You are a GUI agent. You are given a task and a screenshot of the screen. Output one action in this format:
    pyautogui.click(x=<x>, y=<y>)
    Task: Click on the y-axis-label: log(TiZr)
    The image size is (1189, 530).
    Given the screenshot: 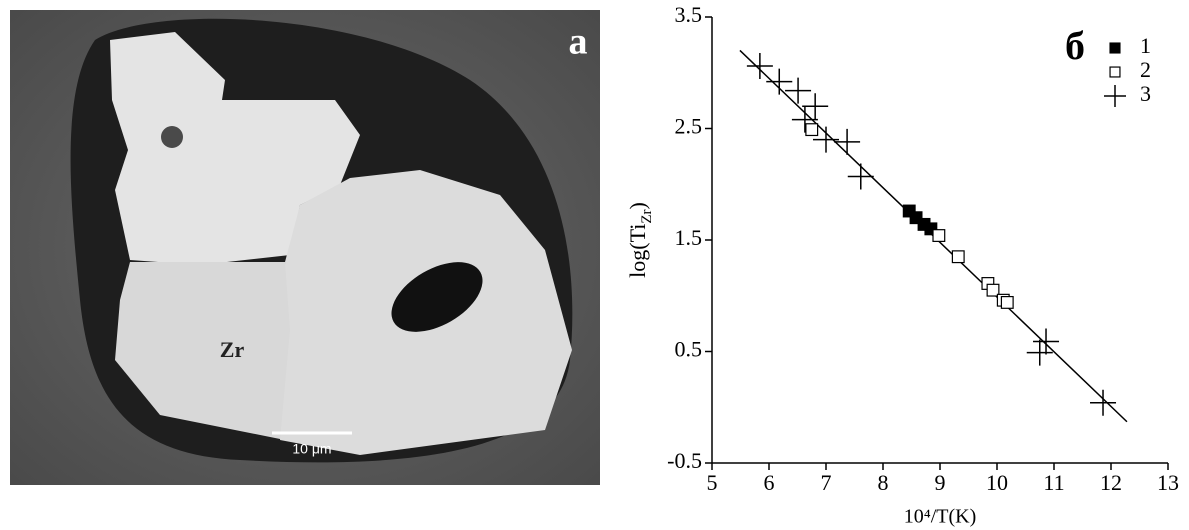 What is the action you would take?
    pyautogui.click(x=640, y=240)
    